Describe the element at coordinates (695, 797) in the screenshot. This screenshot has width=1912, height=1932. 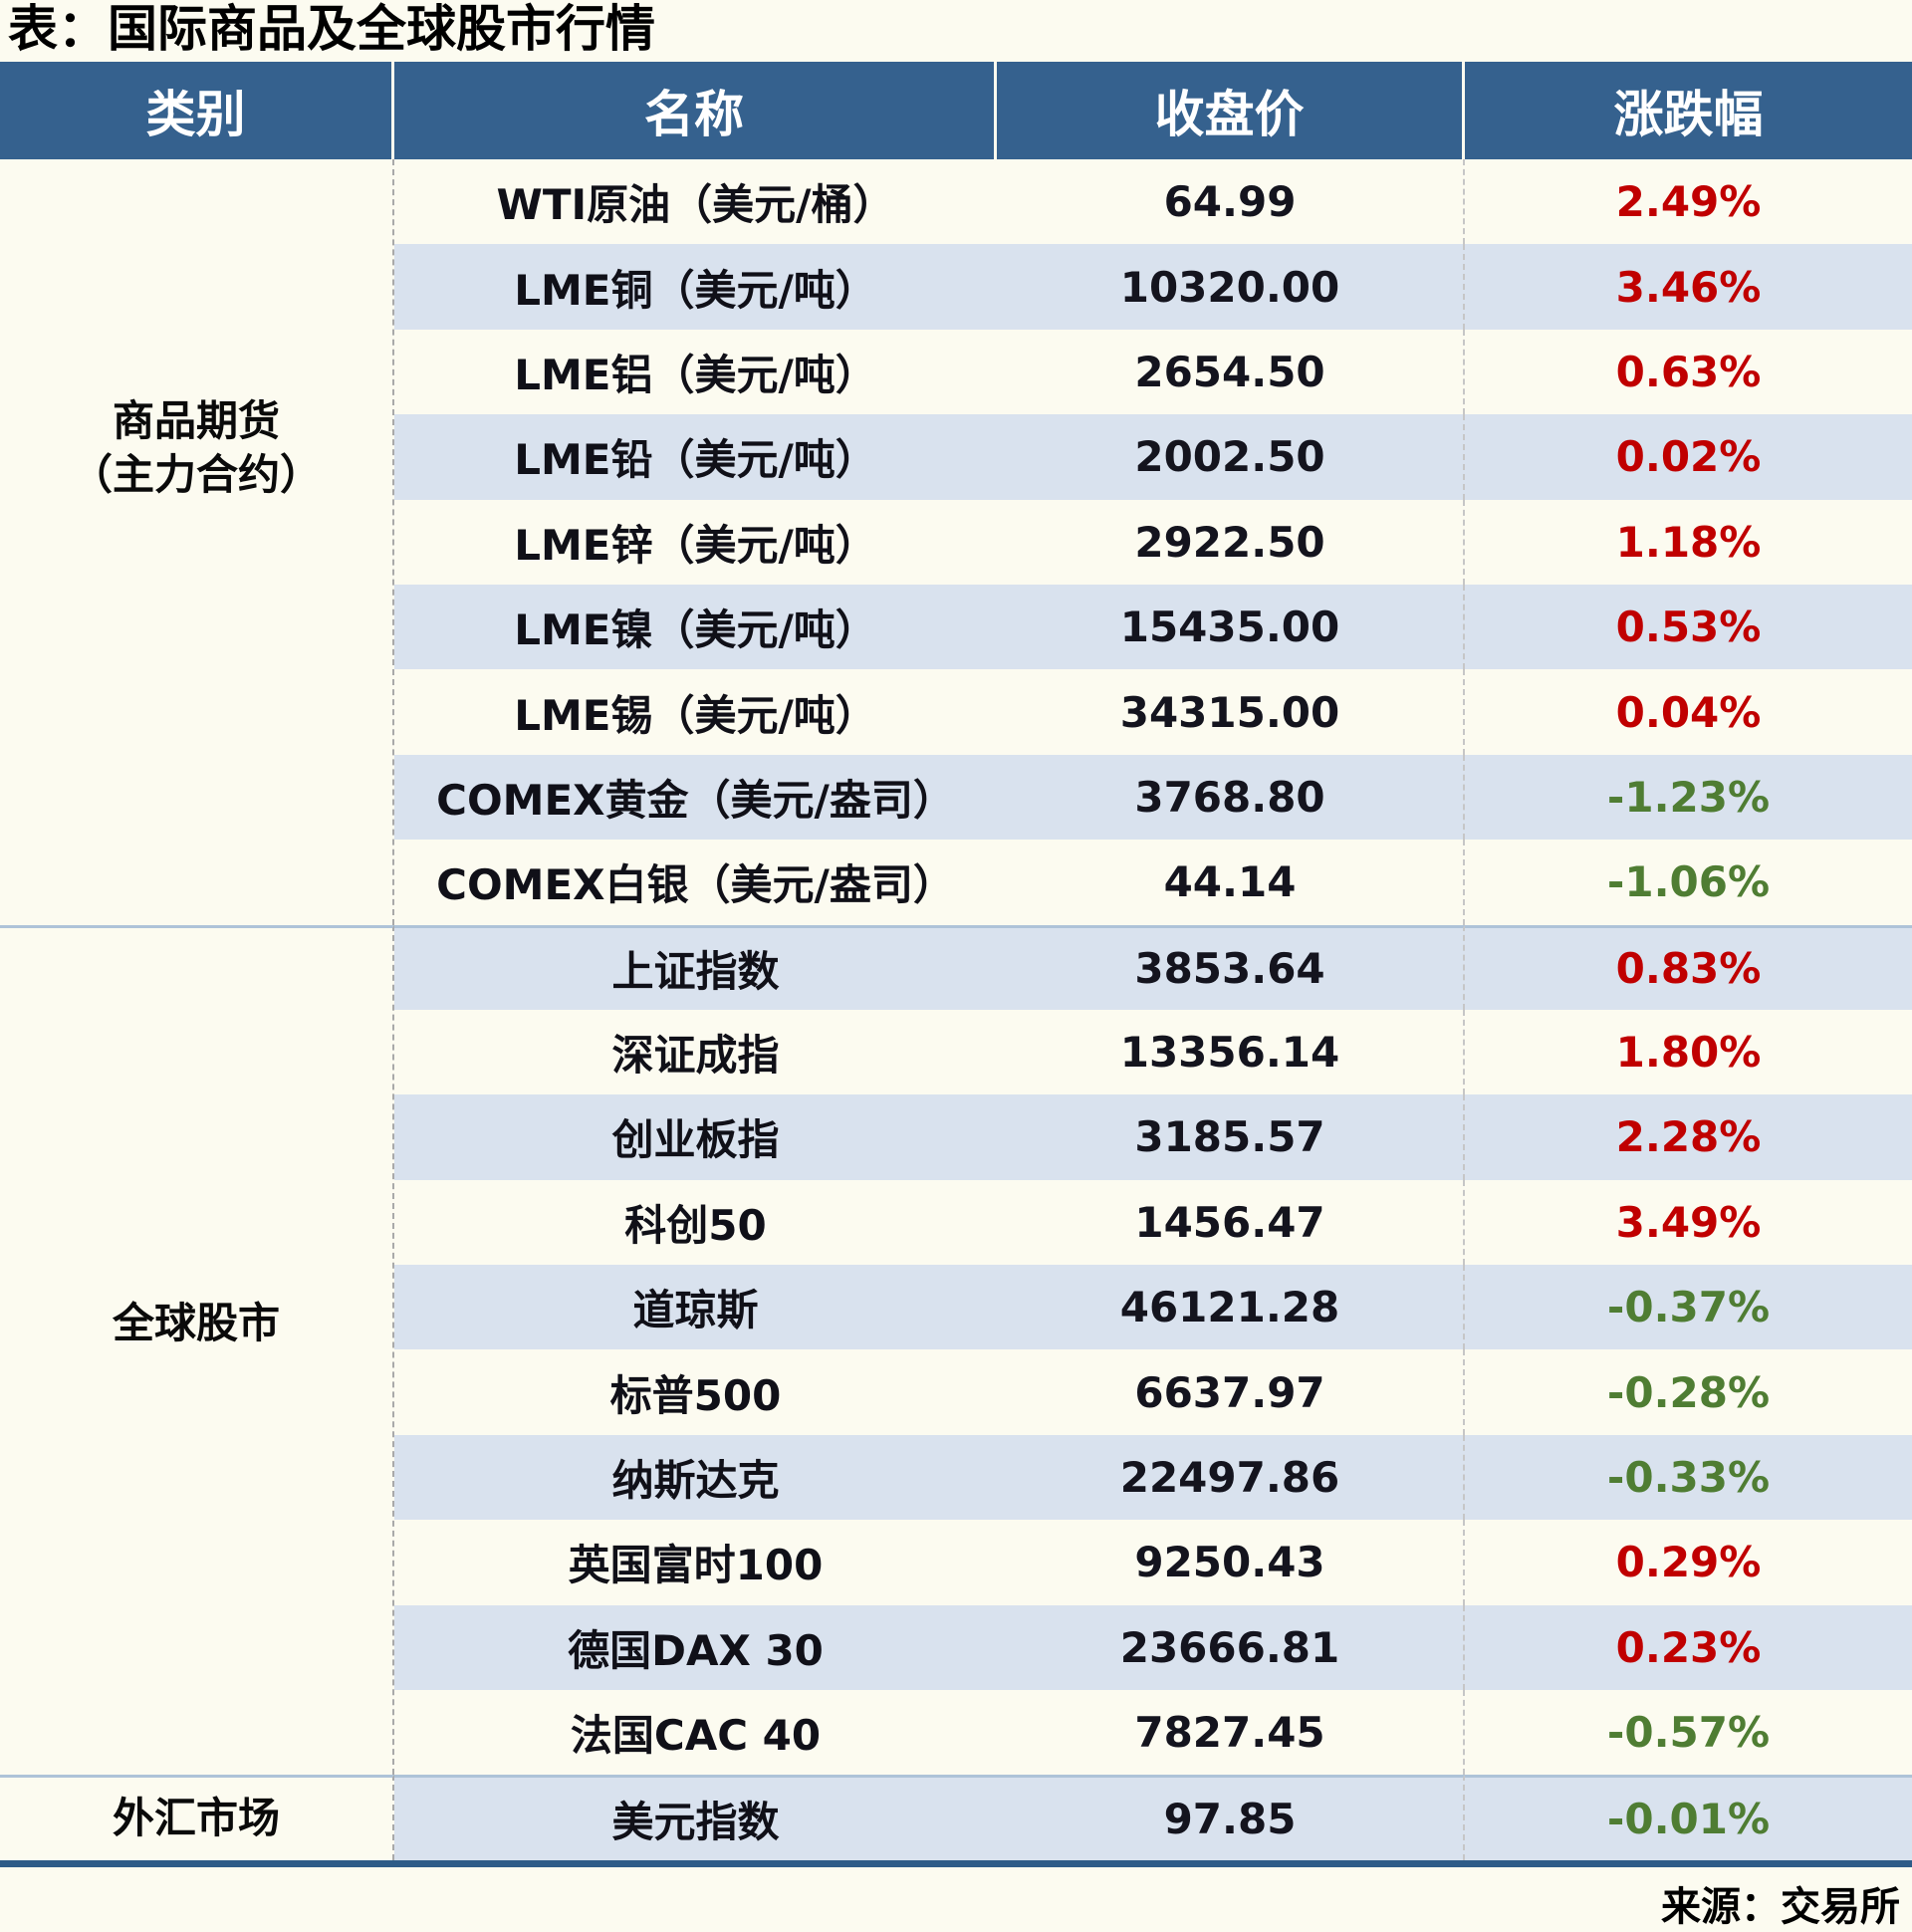
I see `name-cell: COMEX黄金（美元/盎司）` at that location.